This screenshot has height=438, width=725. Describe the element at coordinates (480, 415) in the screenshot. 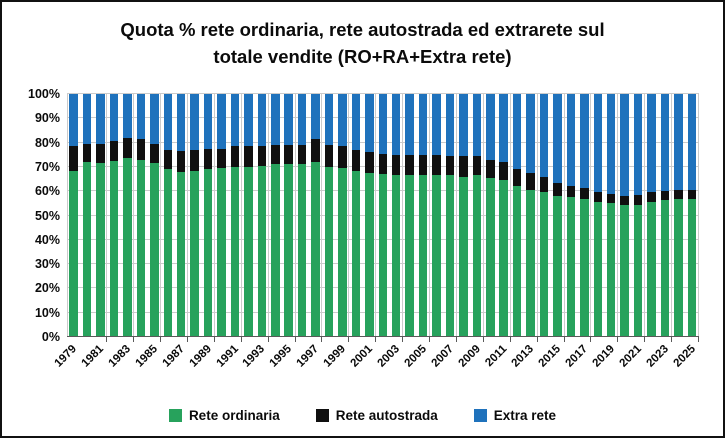

I see `legend-swatch-extra-rete` at that location.